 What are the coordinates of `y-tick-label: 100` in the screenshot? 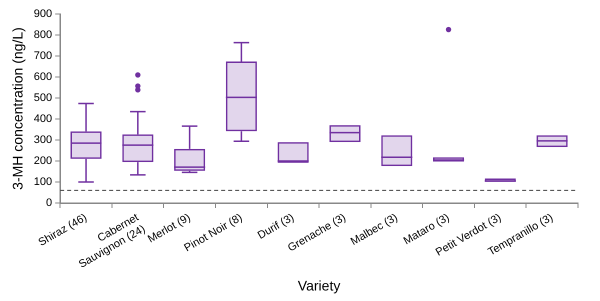 It's located at (43, 182).